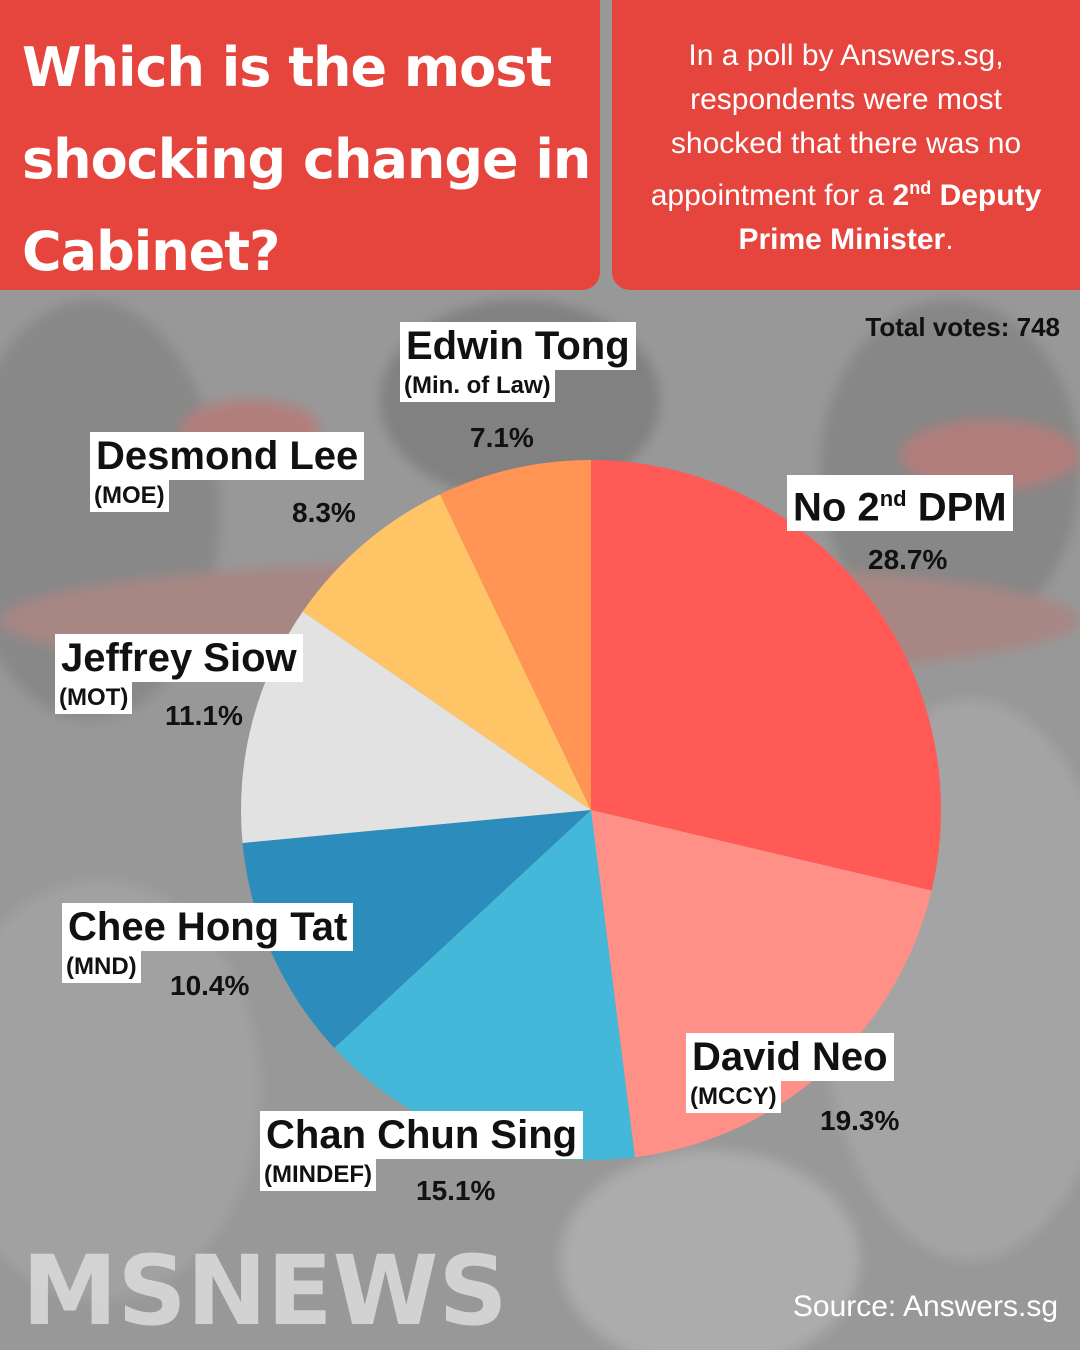  I want to click on total-votes: Total votes: 748, so click(962, 327).